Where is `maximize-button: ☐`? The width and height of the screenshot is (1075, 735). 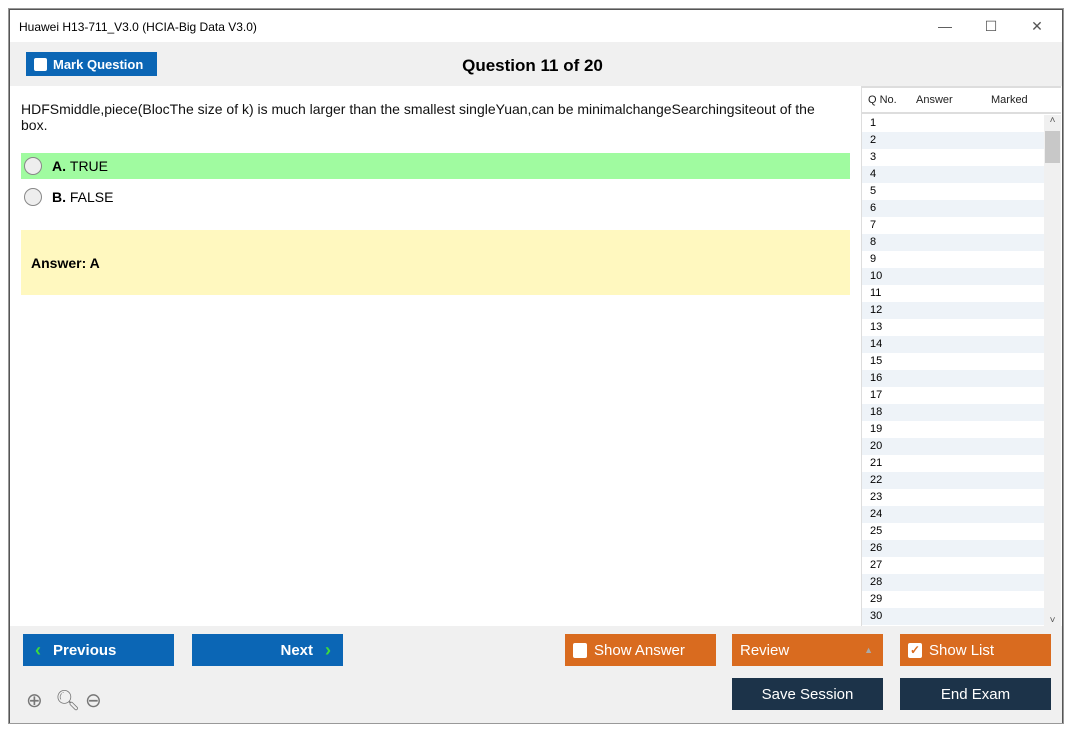
maximize-button: ☐ is located at coordinates (991, 26).